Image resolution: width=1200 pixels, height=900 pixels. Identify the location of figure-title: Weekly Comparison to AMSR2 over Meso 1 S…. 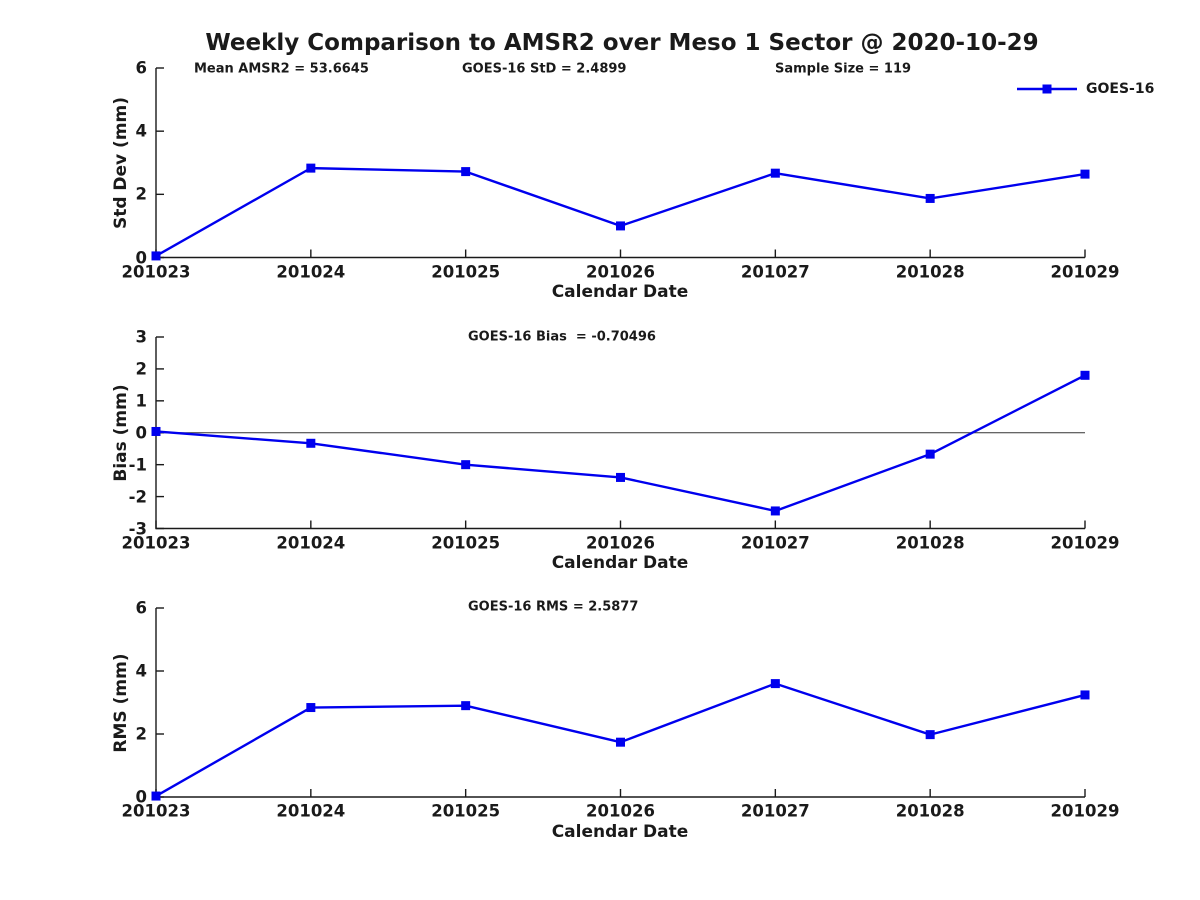
(622, 43).